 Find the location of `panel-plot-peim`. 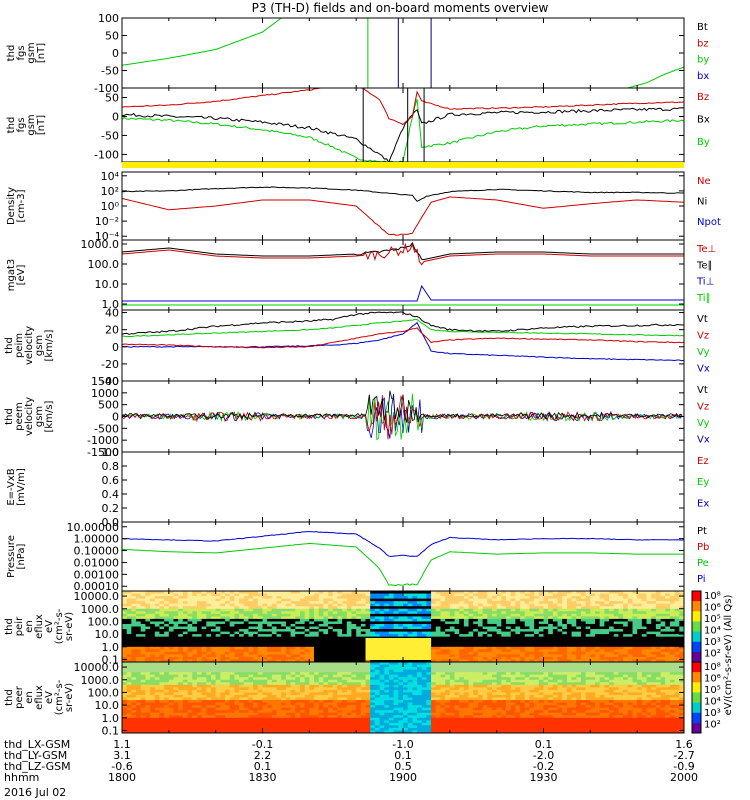

panel-plot-peim is located at coordinates (403, 336).